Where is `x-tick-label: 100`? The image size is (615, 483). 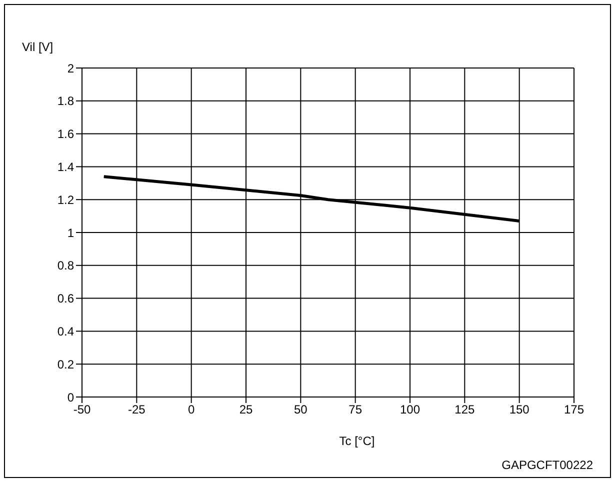 x-tick-label: 100 is located at coordinates (410, 409).